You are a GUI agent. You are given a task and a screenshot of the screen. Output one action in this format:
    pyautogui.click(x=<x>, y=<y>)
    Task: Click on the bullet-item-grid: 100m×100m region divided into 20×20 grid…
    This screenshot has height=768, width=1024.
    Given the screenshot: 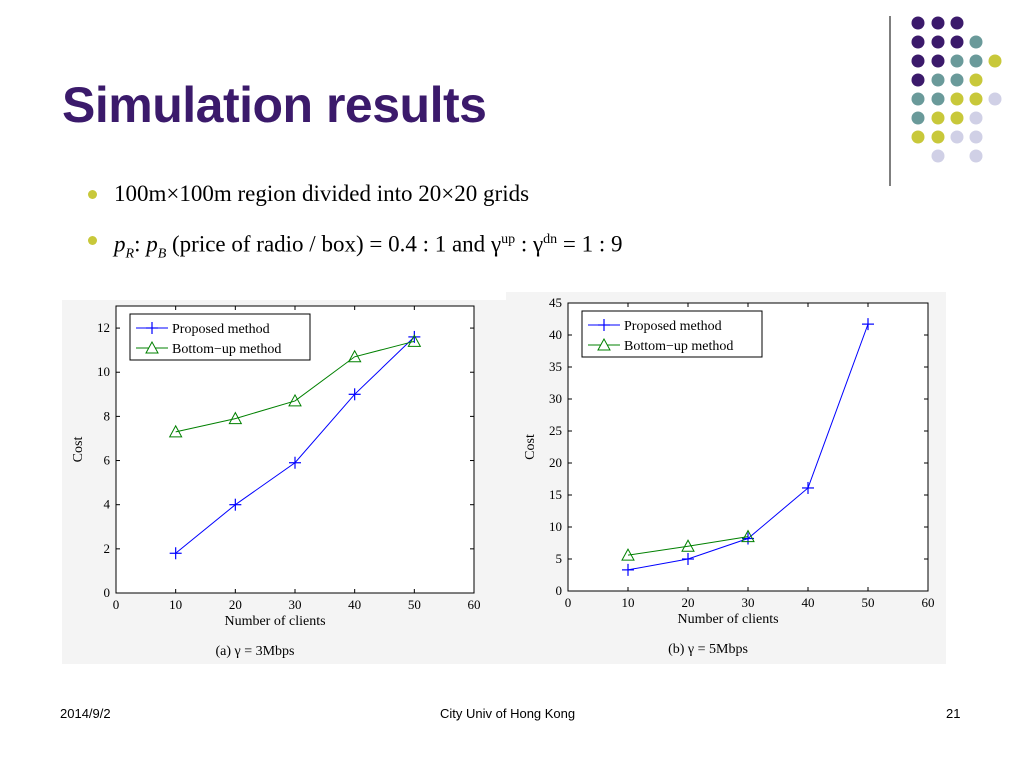 What is the action you would take?
    pyautogui.click(x=355, y=199)
    